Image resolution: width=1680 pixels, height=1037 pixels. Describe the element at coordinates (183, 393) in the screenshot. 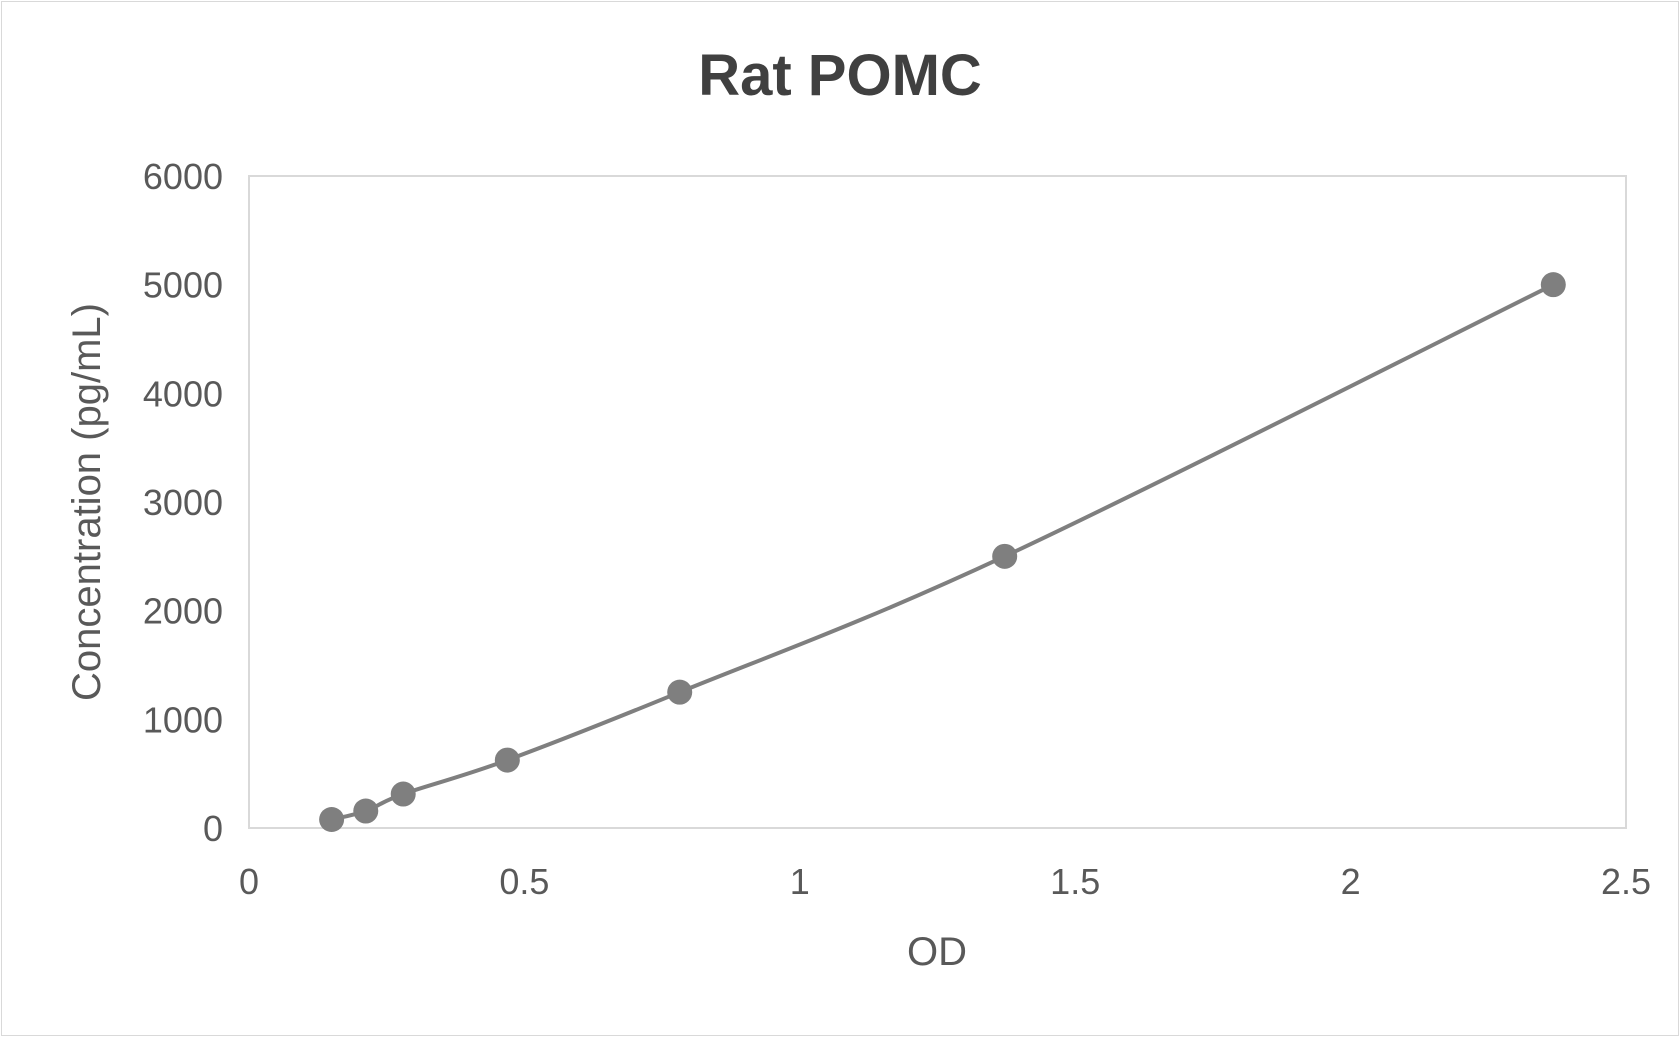

I see `y-tick-label: 4000` at that location.